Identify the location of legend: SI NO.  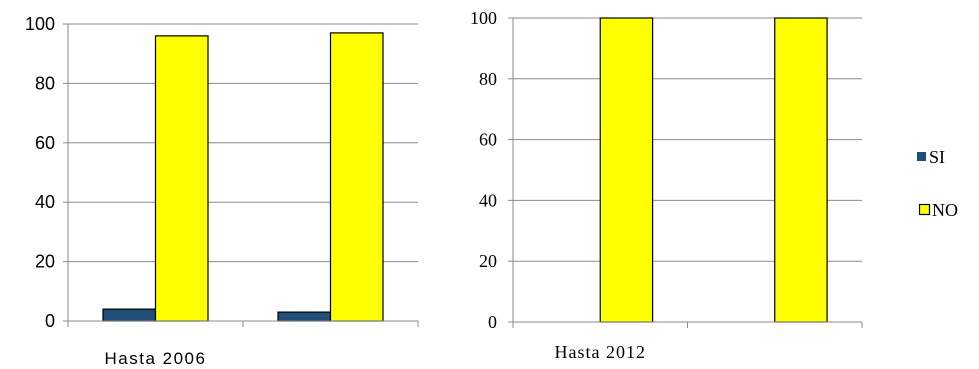
(937, 183).